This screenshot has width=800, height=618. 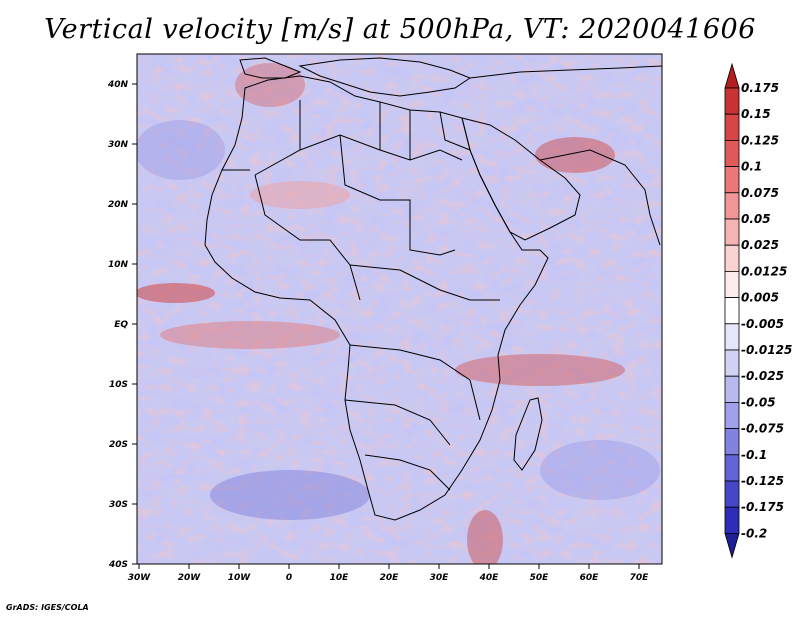 I want to click on colorbar-label: 0.075, so click(x=760, y=193).